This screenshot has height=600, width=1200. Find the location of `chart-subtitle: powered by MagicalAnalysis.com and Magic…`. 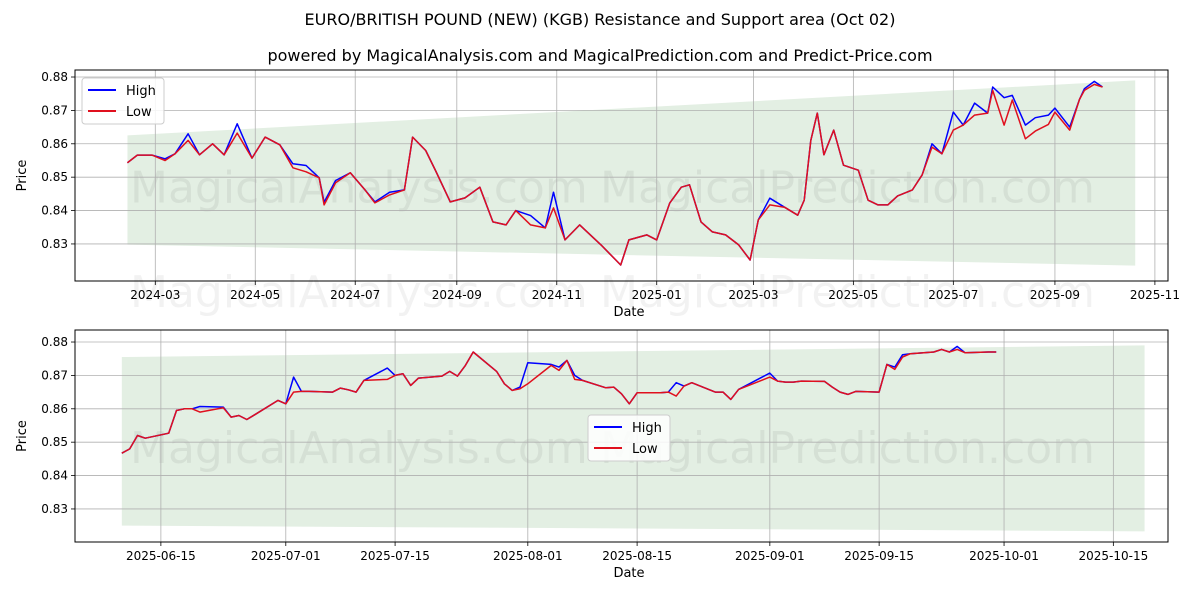

chart-subtitle: powered by MagicalAnalysis.com and Magic… is located at coordinates (600, 55).